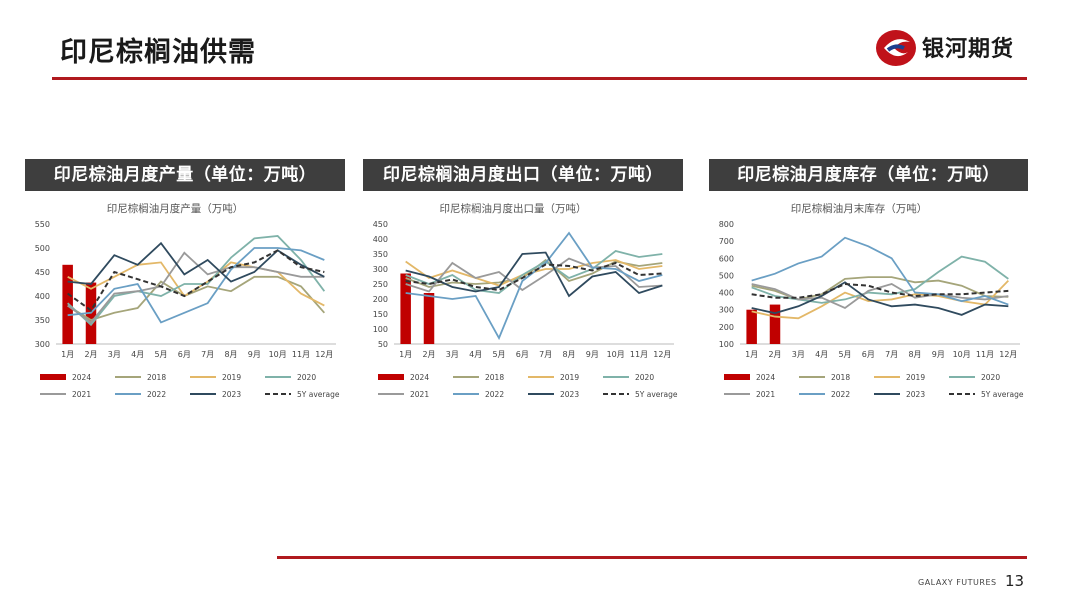 This screenshot has height=608, width=1080. Describe the element at coordinates (185, 175) in the screenshot. I see `panel-header-production: 印尼棕油月度产量（单位：万吨）` at that location.